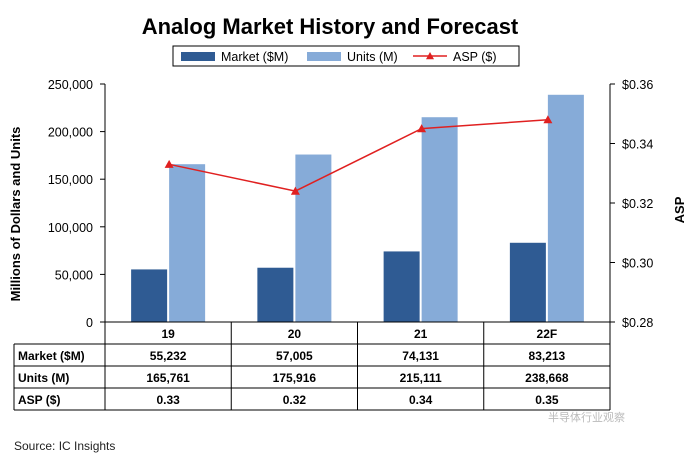 The image size is (687, 462). Describe the element at coordinates (586, 417) in the screenshot. I see `watermark-text: 半导体行业观察` at that location.